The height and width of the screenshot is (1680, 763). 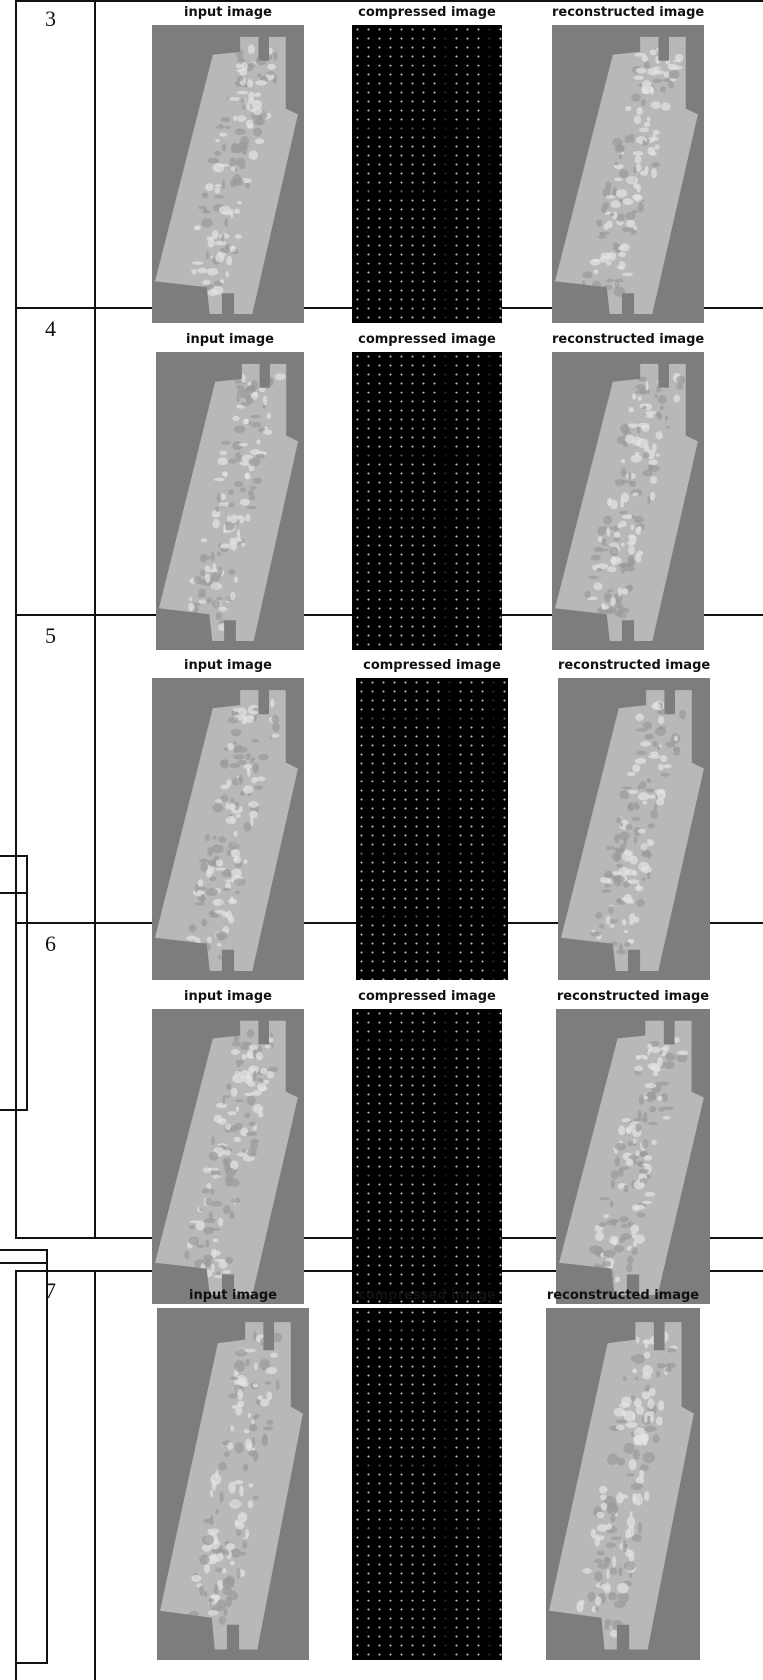 I want to click on row-number: 3, so click(x=50, y=18).